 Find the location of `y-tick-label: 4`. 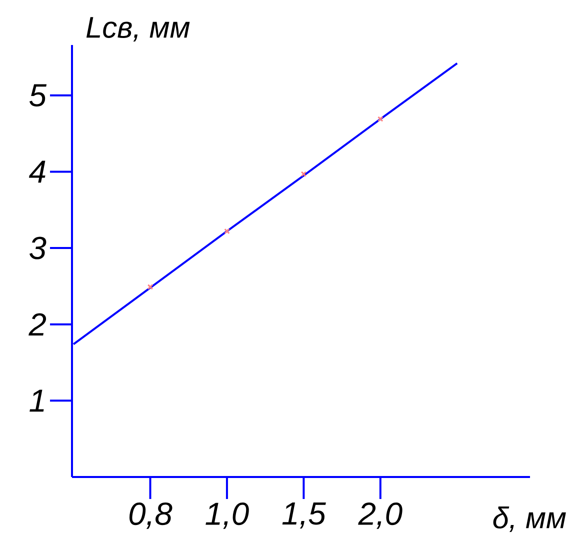

y-tick-label: 4 is located at coordinates (37, 171).